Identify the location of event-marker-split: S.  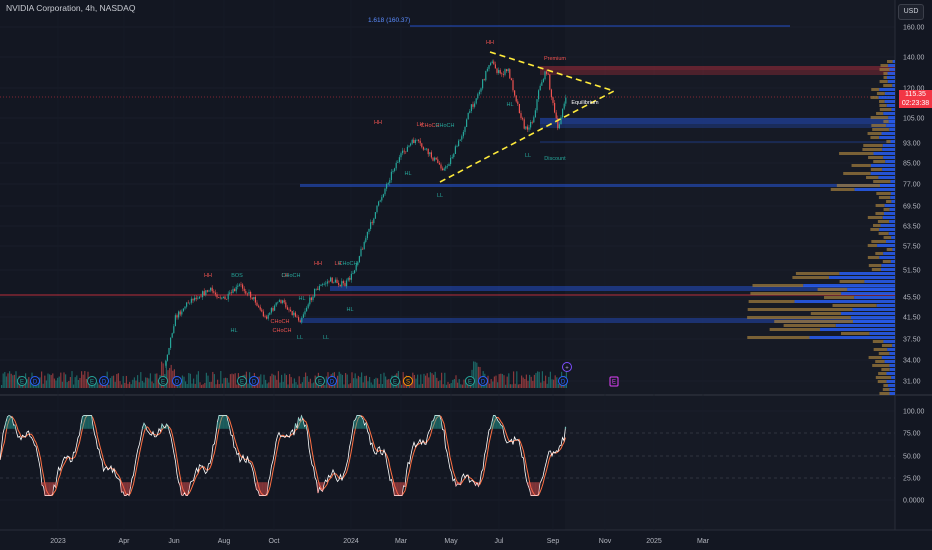
(408, 381).